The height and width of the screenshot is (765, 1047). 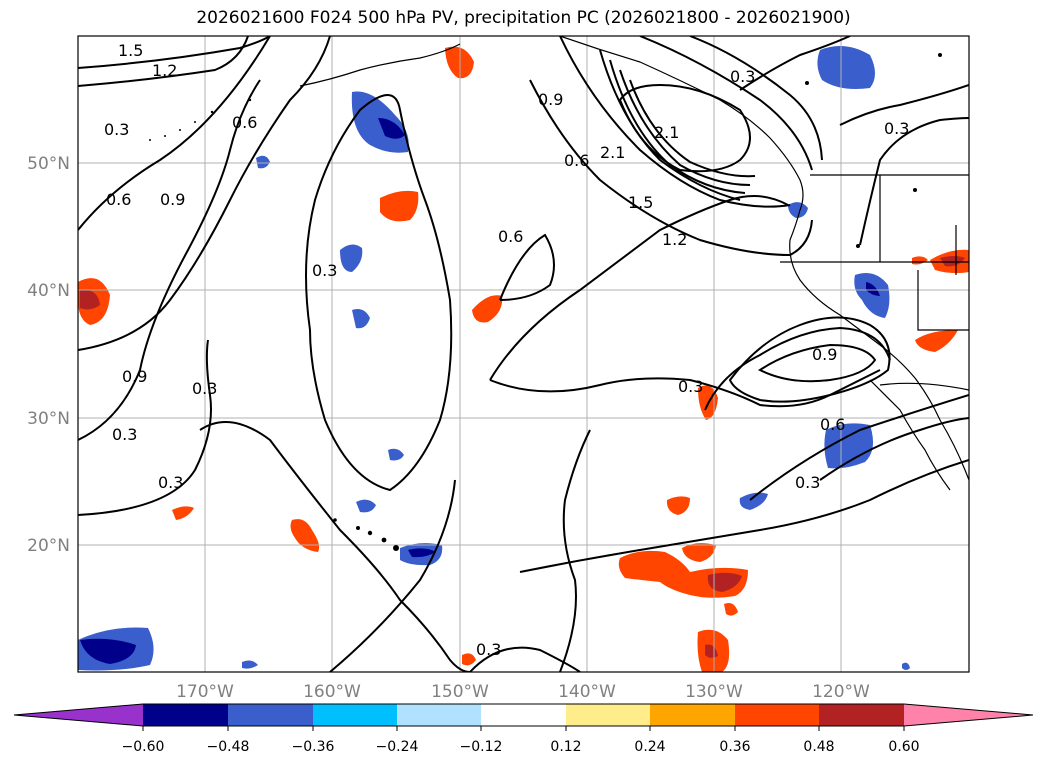 What do you see at coordinates (143, 747) in the screenshot?
I see `colorbar-tick-label: −0.60` at bounding box center [143, 747].